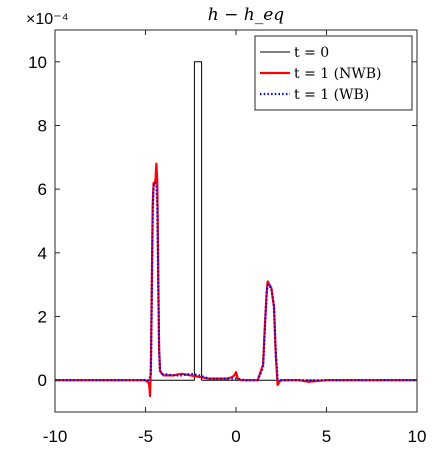 Image resolution: width=448 pixels, height=456 pixels. I want to click on x-tick-label: 5, so click(326, 436).